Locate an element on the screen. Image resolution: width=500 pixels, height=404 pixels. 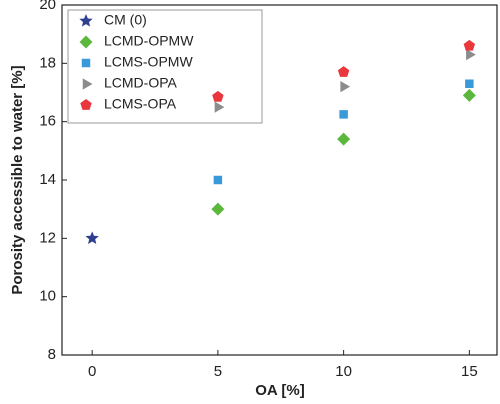
x-tick-label: 0 is located at coordinates (92, 371).